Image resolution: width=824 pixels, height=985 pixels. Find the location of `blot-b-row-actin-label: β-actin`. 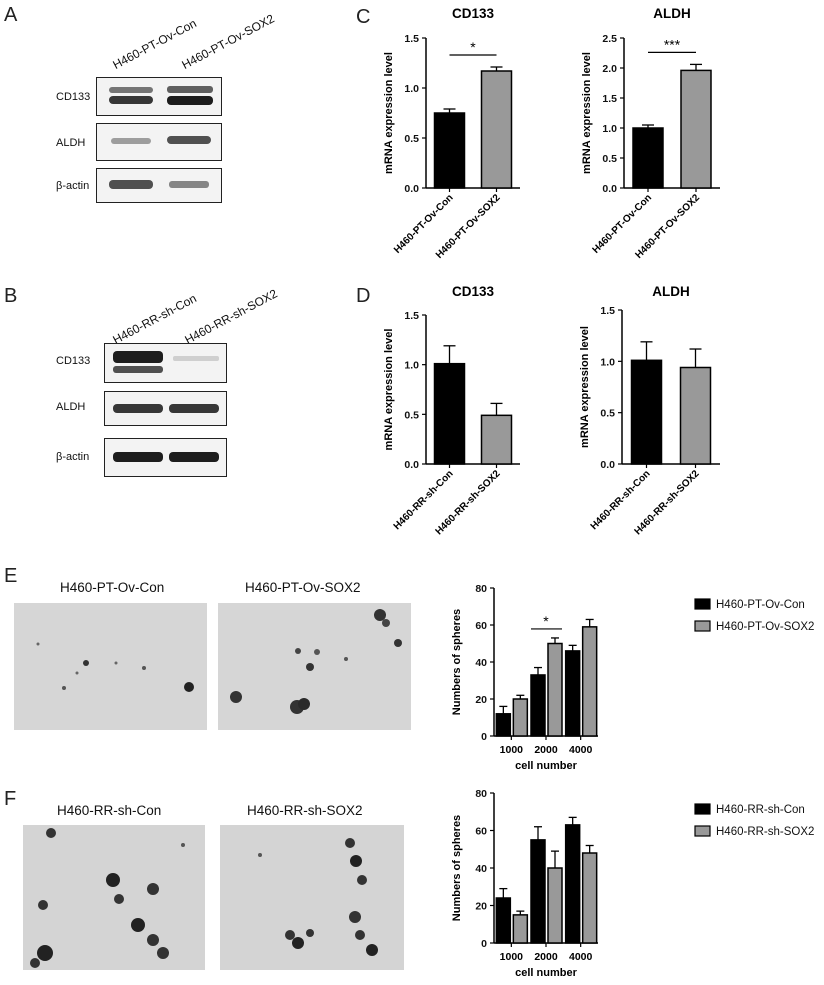

blot-b-row-actin-label: β-actin is located at coordinates (73, 457).